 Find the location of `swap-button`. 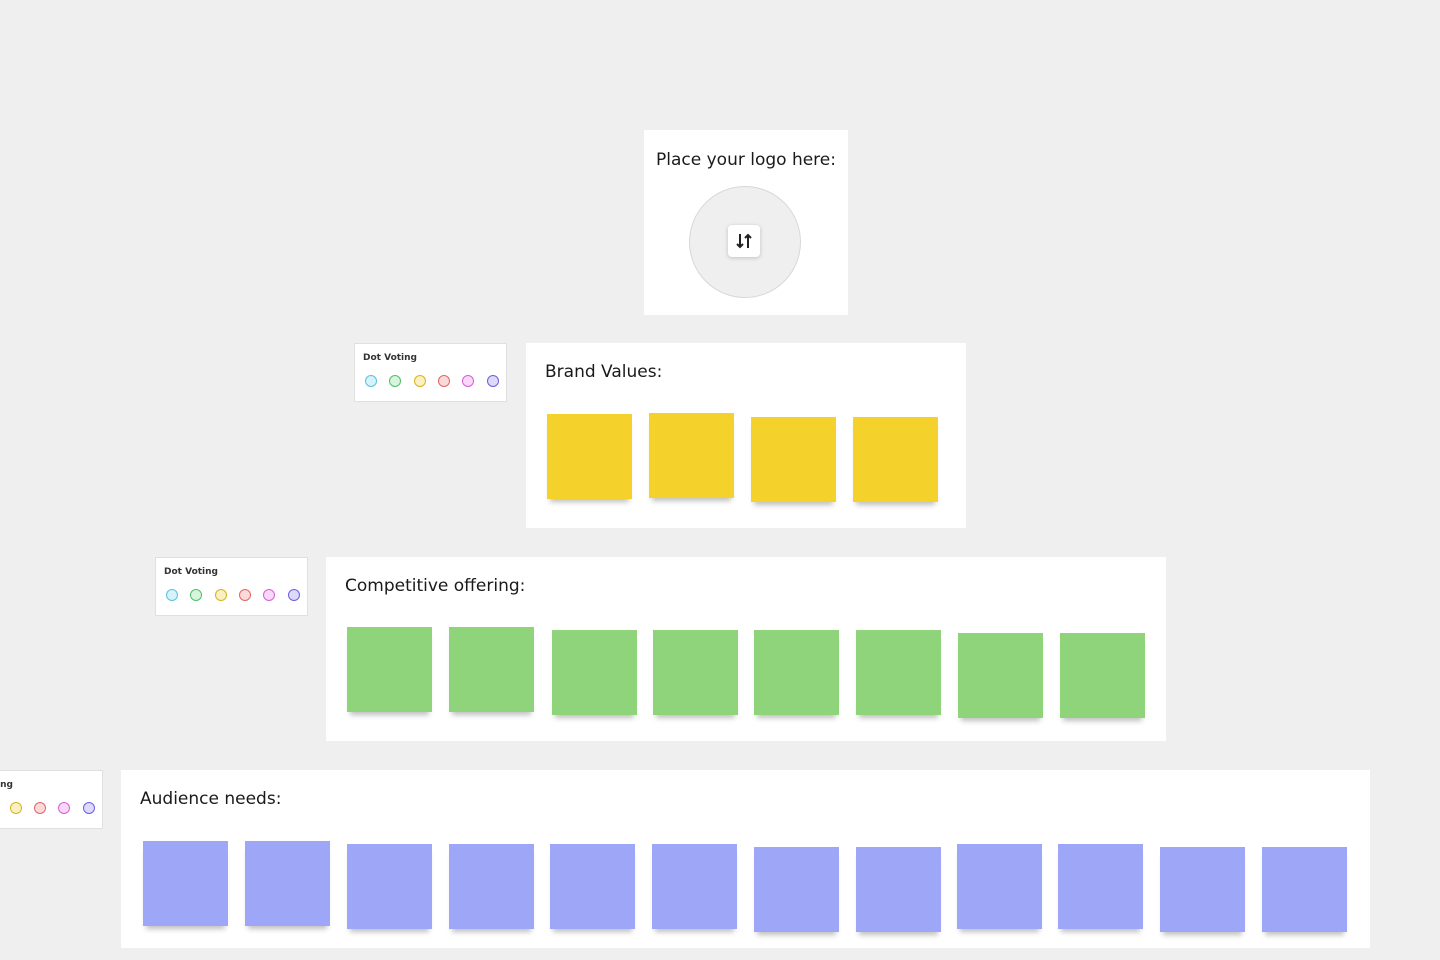

swap-button is located at coordinates (744, 241).